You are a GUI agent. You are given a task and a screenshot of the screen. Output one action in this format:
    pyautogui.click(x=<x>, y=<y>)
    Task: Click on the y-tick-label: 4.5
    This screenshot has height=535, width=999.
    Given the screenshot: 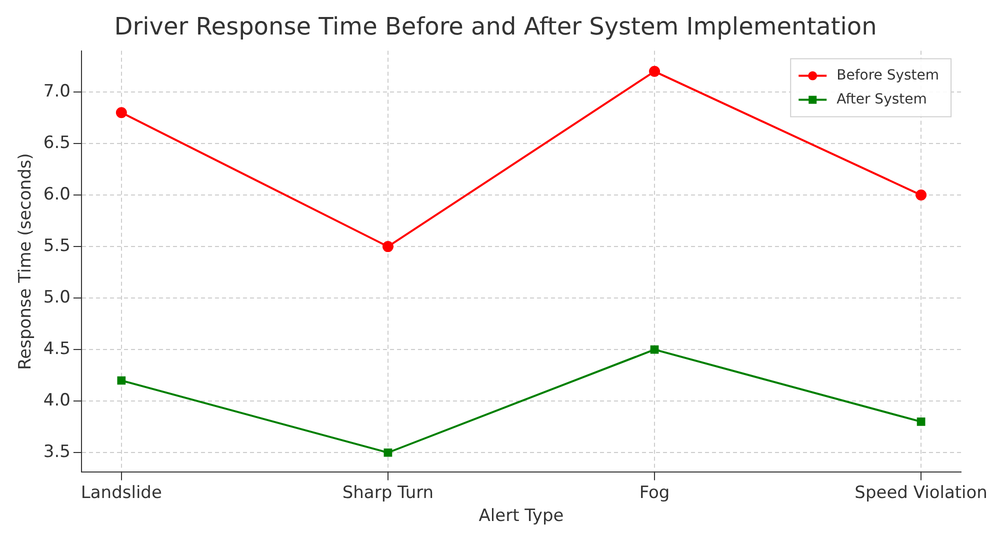 What is the action you would take?
    pyautogui.click(x=56, y=349)
    